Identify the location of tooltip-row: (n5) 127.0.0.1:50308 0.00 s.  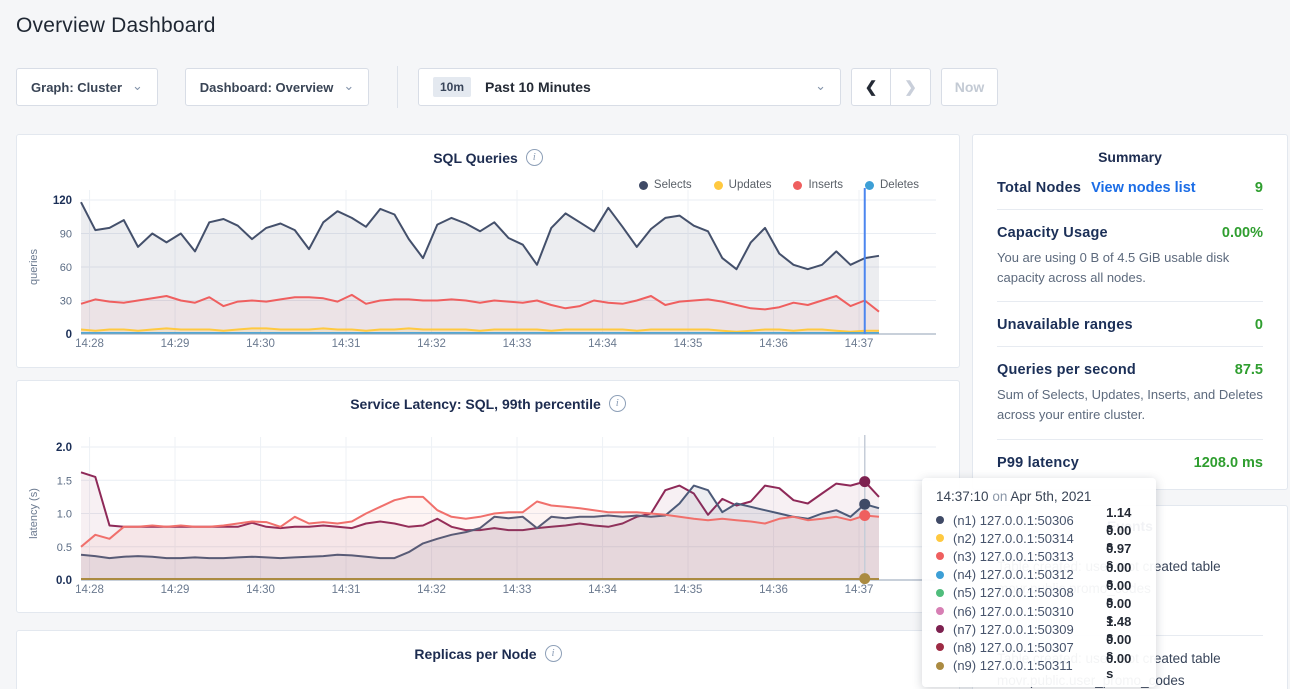
(1039, 593).